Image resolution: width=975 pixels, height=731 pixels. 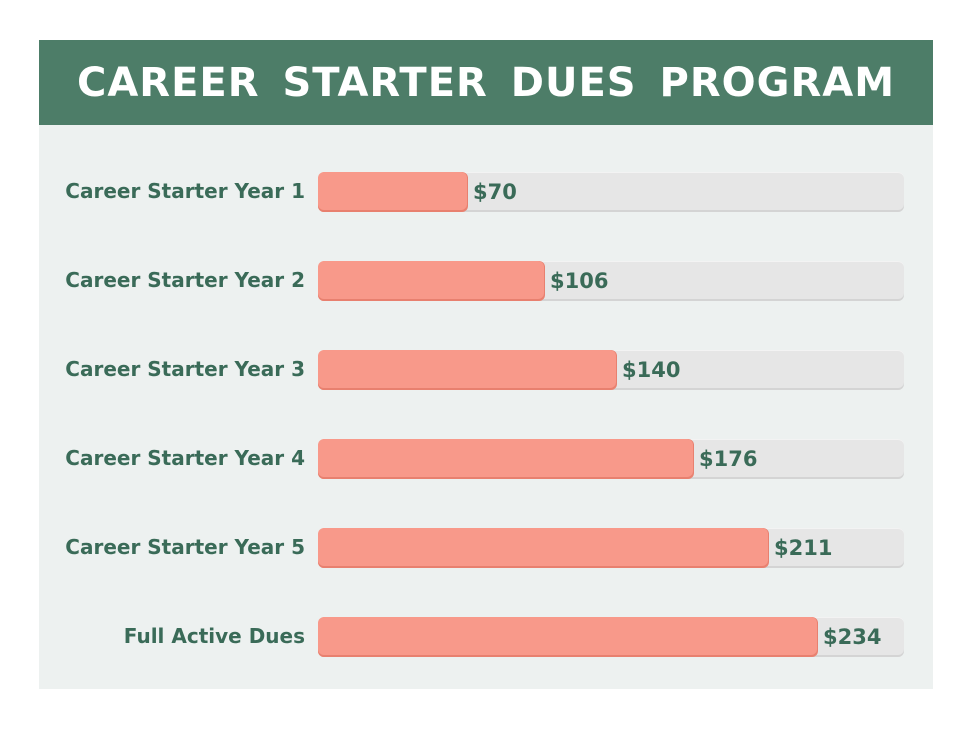 I want to click on bar-row: Career Starter Year 1 $70, so click(x=486, y=191).